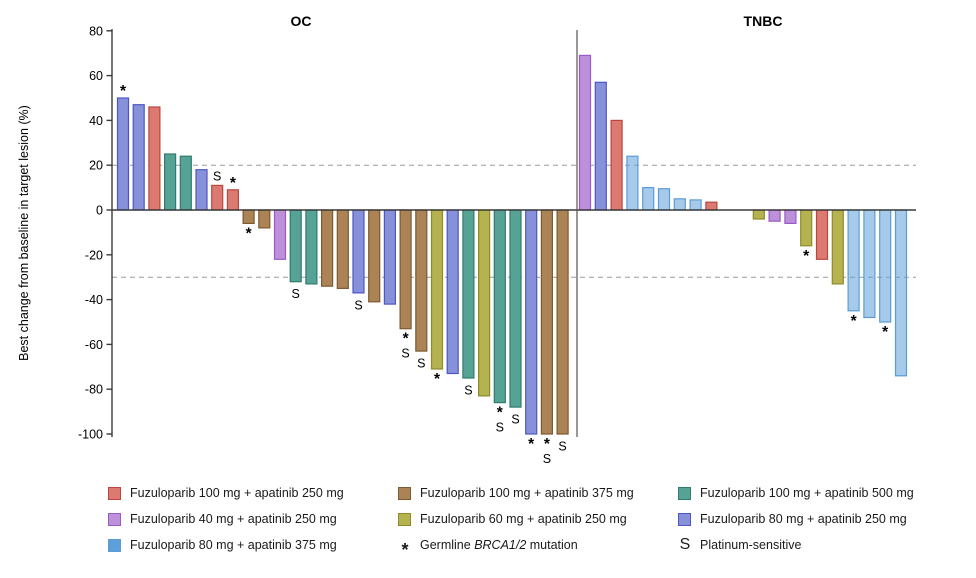  What do you see at coordinates (763, 21) in the screenshot?
I see `group-title-tnbc: TNBC` at bounding box center [763, 21].